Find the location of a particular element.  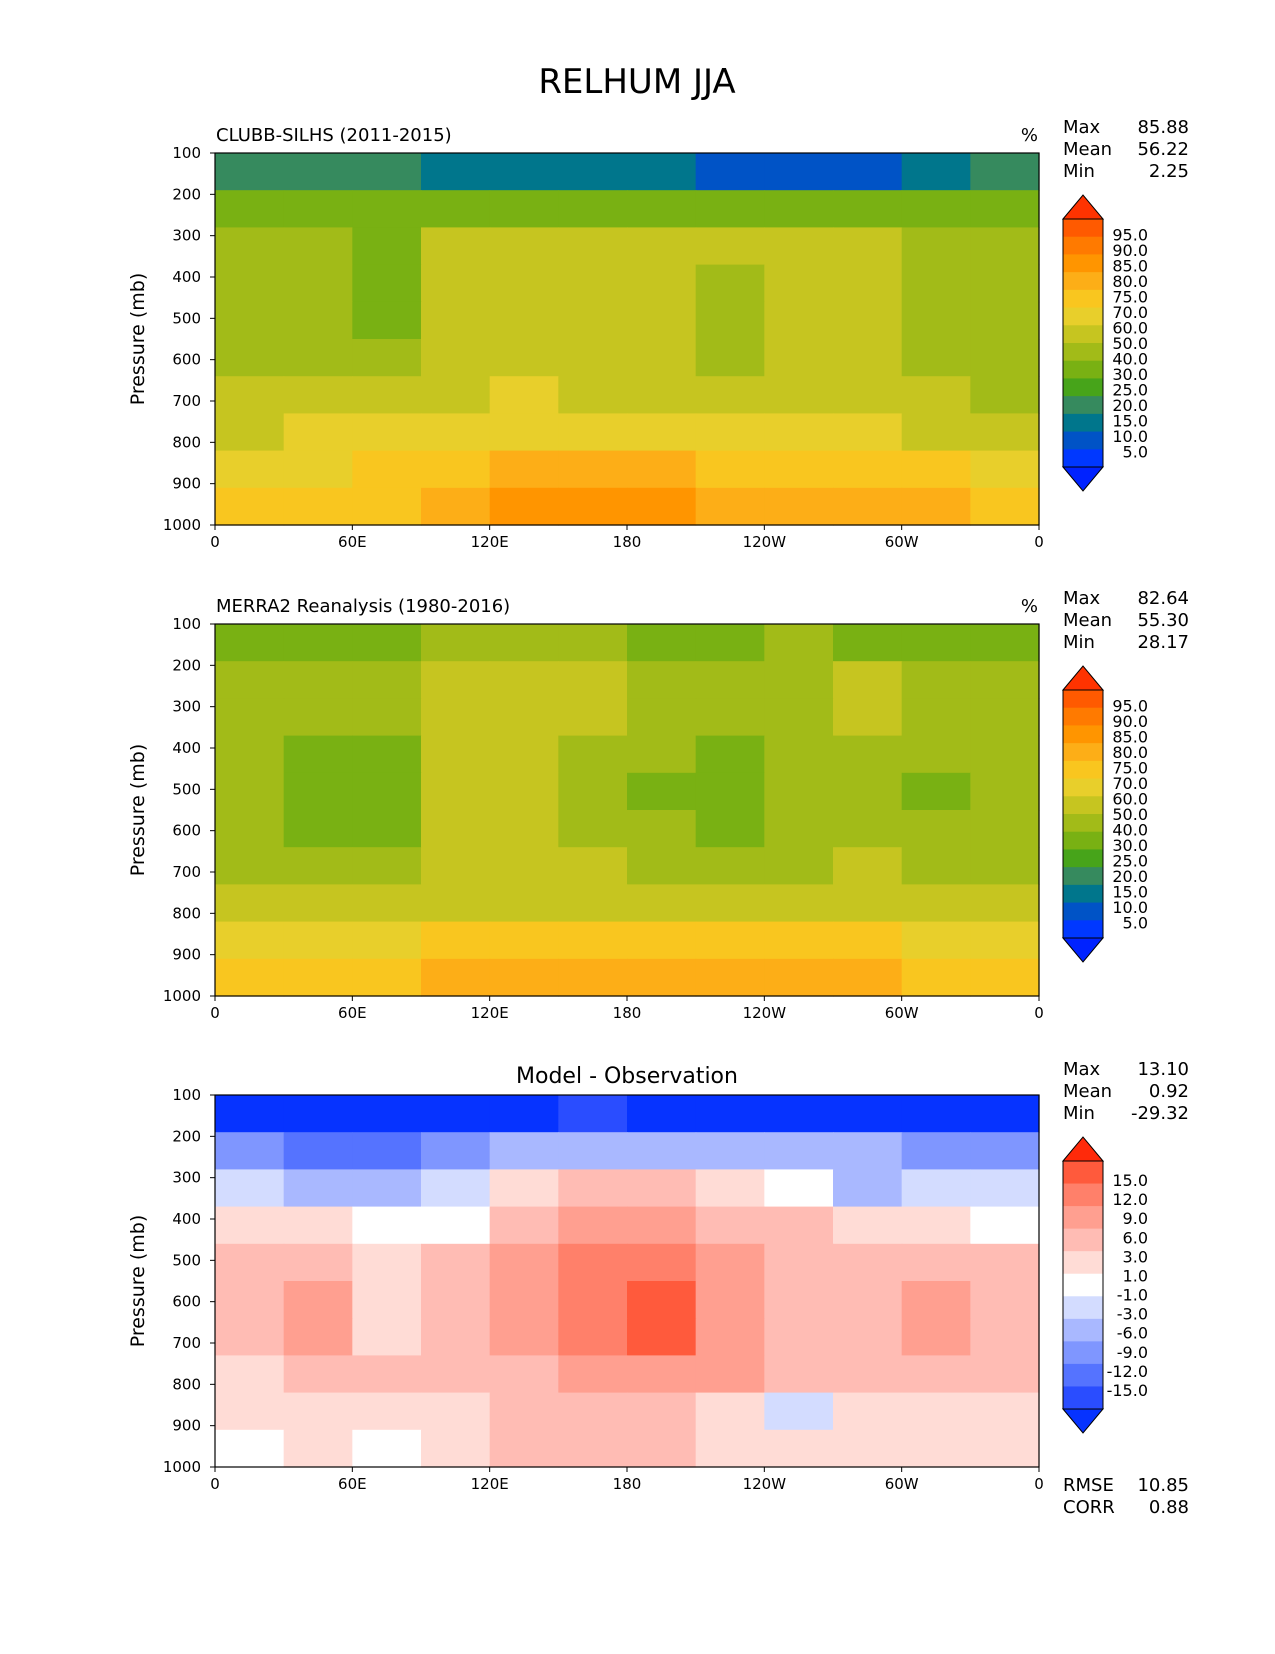

colorbar-tick-label: 9.0 is located at coordinates (1135, 1218).